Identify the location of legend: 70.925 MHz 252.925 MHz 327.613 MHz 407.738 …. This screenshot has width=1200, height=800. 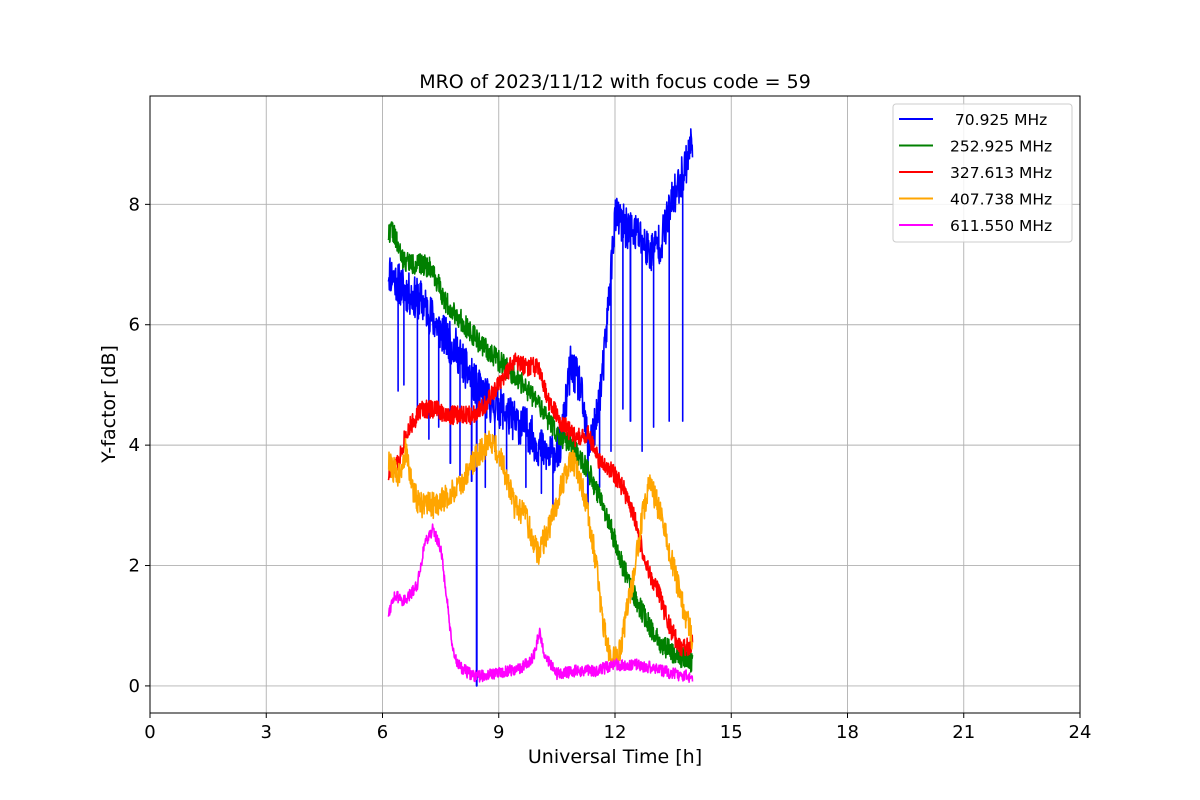
(982, 173).